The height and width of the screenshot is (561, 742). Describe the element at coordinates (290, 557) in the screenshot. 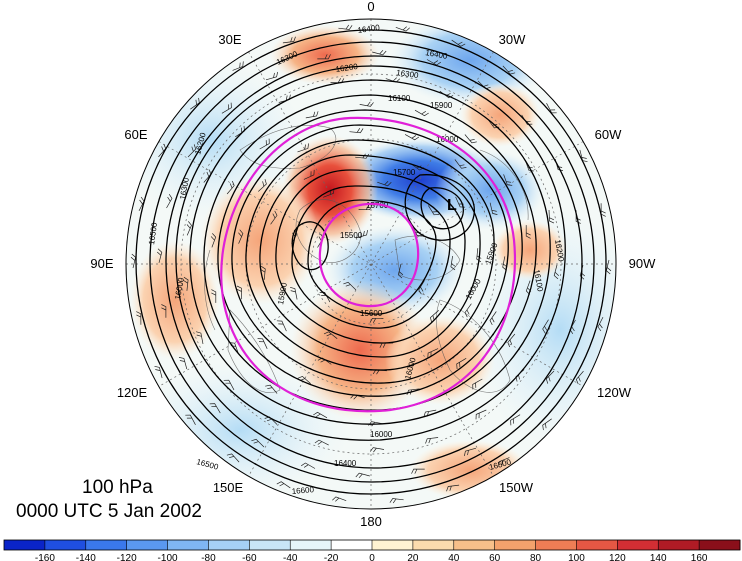

I see `colorbar-tick-label: -40` at that location.